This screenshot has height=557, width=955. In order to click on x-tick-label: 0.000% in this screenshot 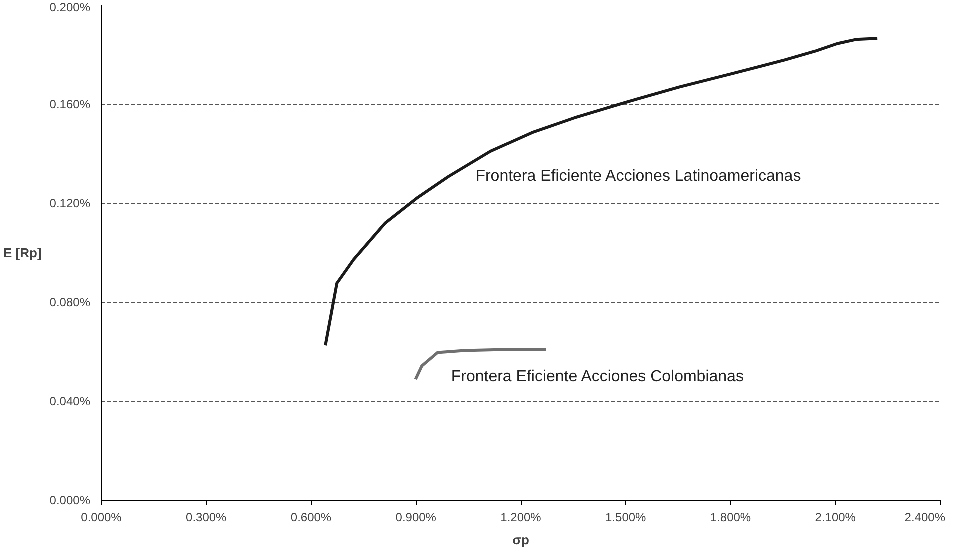, I will do `click(101, 517)`.